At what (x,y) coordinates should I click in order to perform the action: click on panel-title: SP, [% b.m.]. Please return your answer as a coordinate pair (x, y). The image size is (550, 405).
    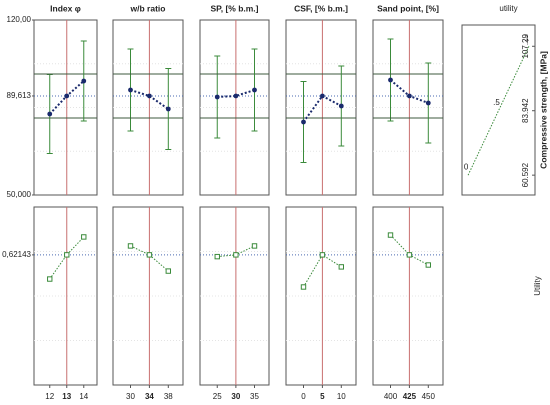
    Looking at the image, I should click on (234, 8).